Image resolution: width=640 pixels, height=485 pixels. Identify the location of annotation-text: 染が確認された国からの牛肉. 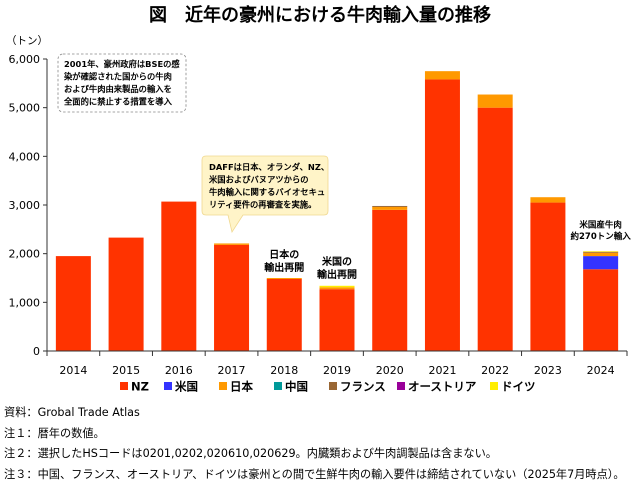
(117, 77).